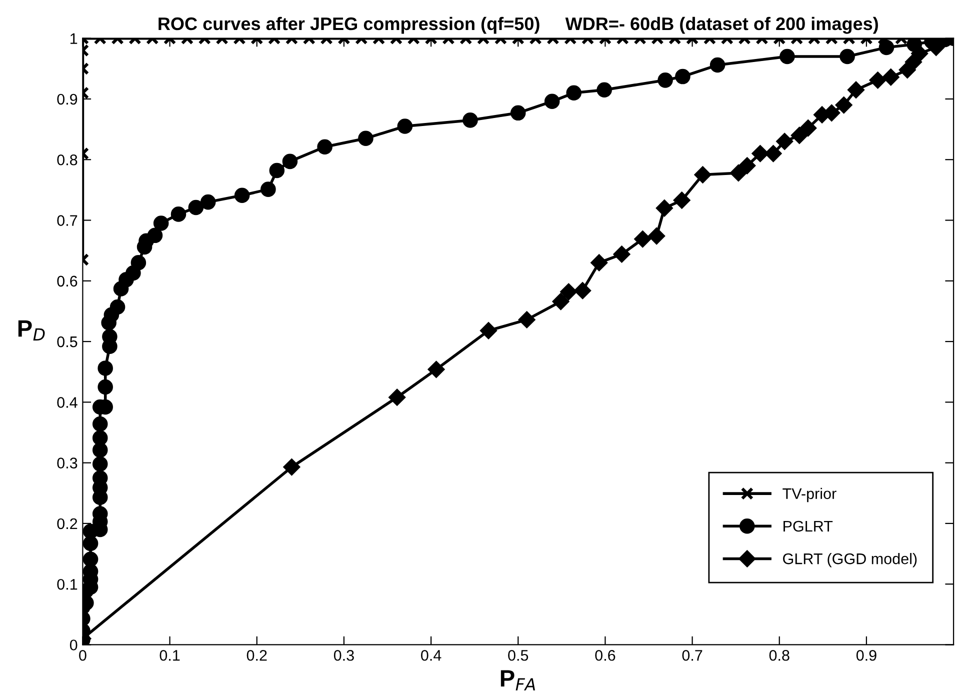 The height and width of the screenshot is (697, 973). I want to click on y-tick-label: 0.8, so click(67, 160).